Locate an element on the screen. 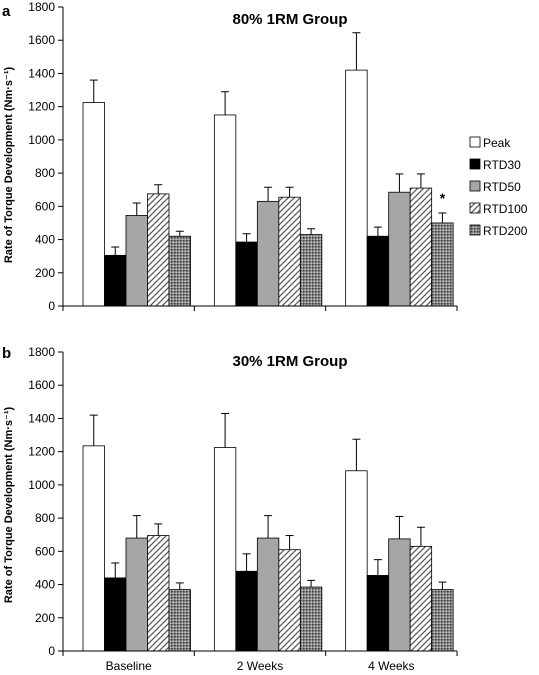 The image size is (539, 675). legend-label: Peak is located at coordinates (497, 143).